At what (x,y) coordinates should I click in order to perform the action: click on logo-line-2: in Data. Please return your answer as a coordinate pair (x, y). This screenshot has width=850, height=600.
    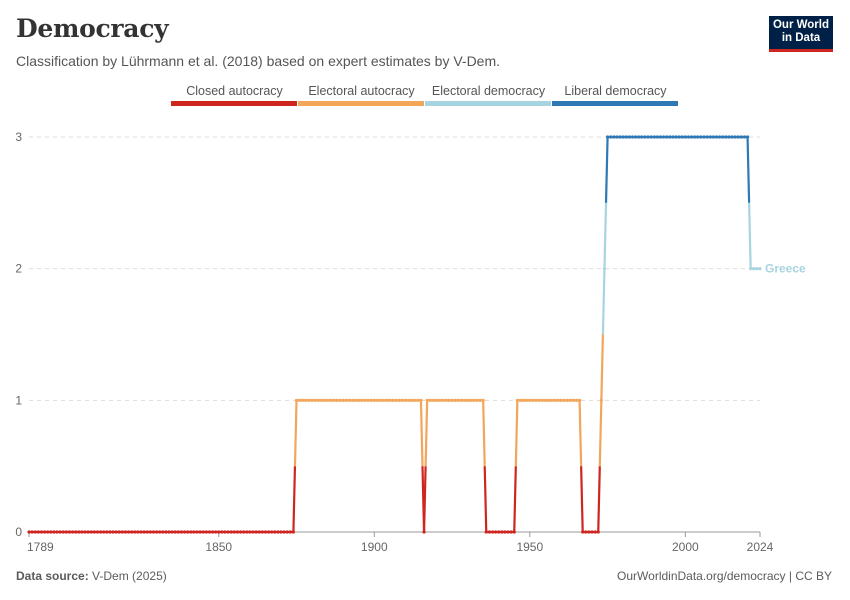
    Looking at the image, I should click on (801, 38).